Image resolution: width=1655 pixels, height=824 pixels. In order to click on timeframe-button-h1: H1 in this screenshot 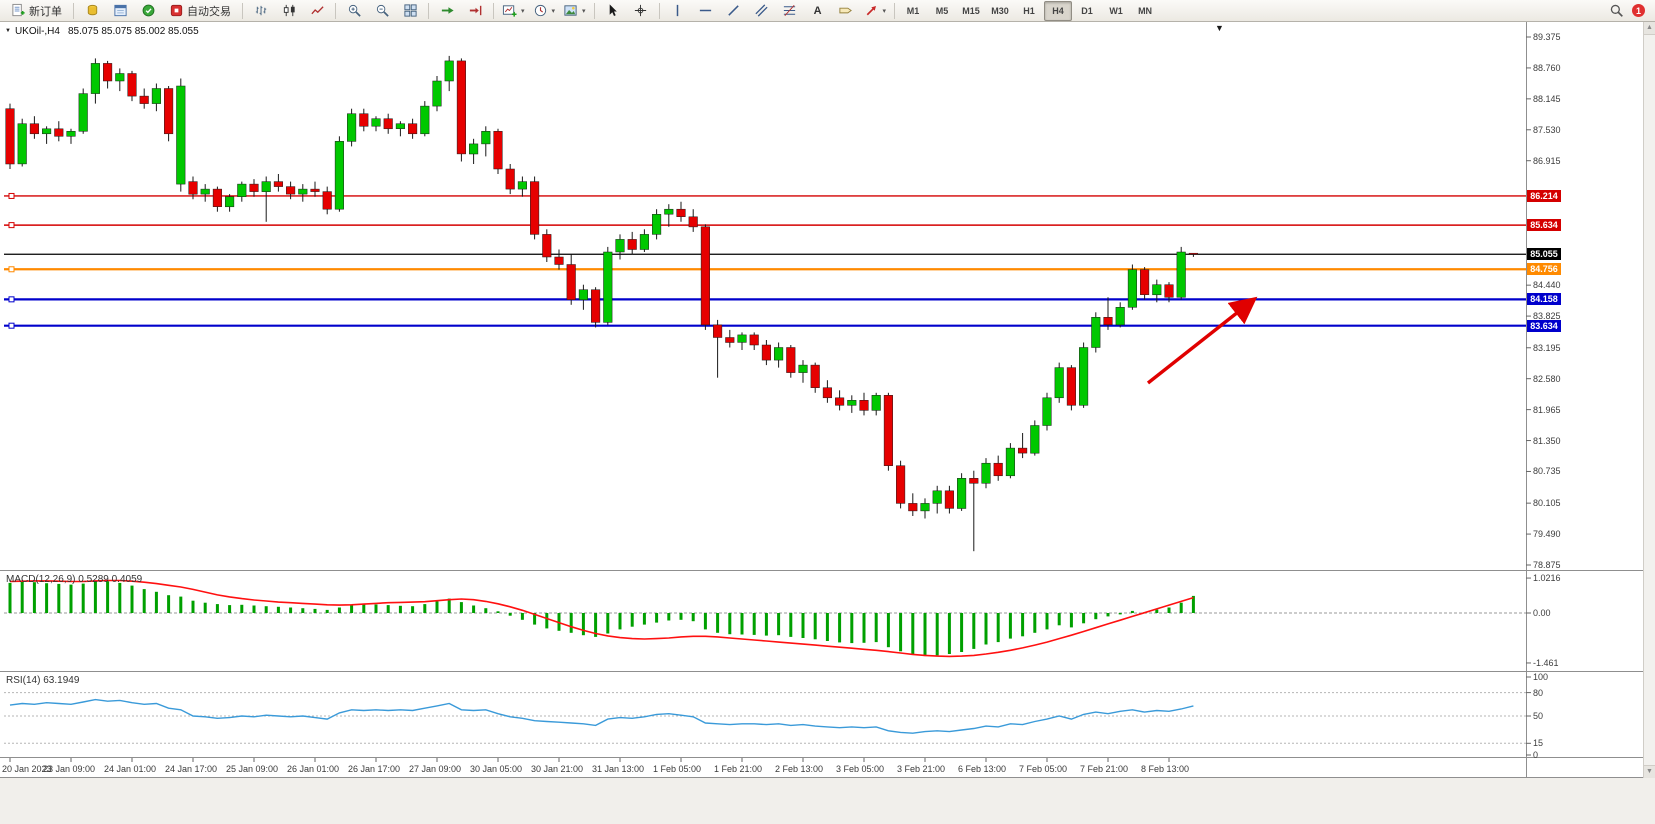, I will do `click(1029, 10)`.